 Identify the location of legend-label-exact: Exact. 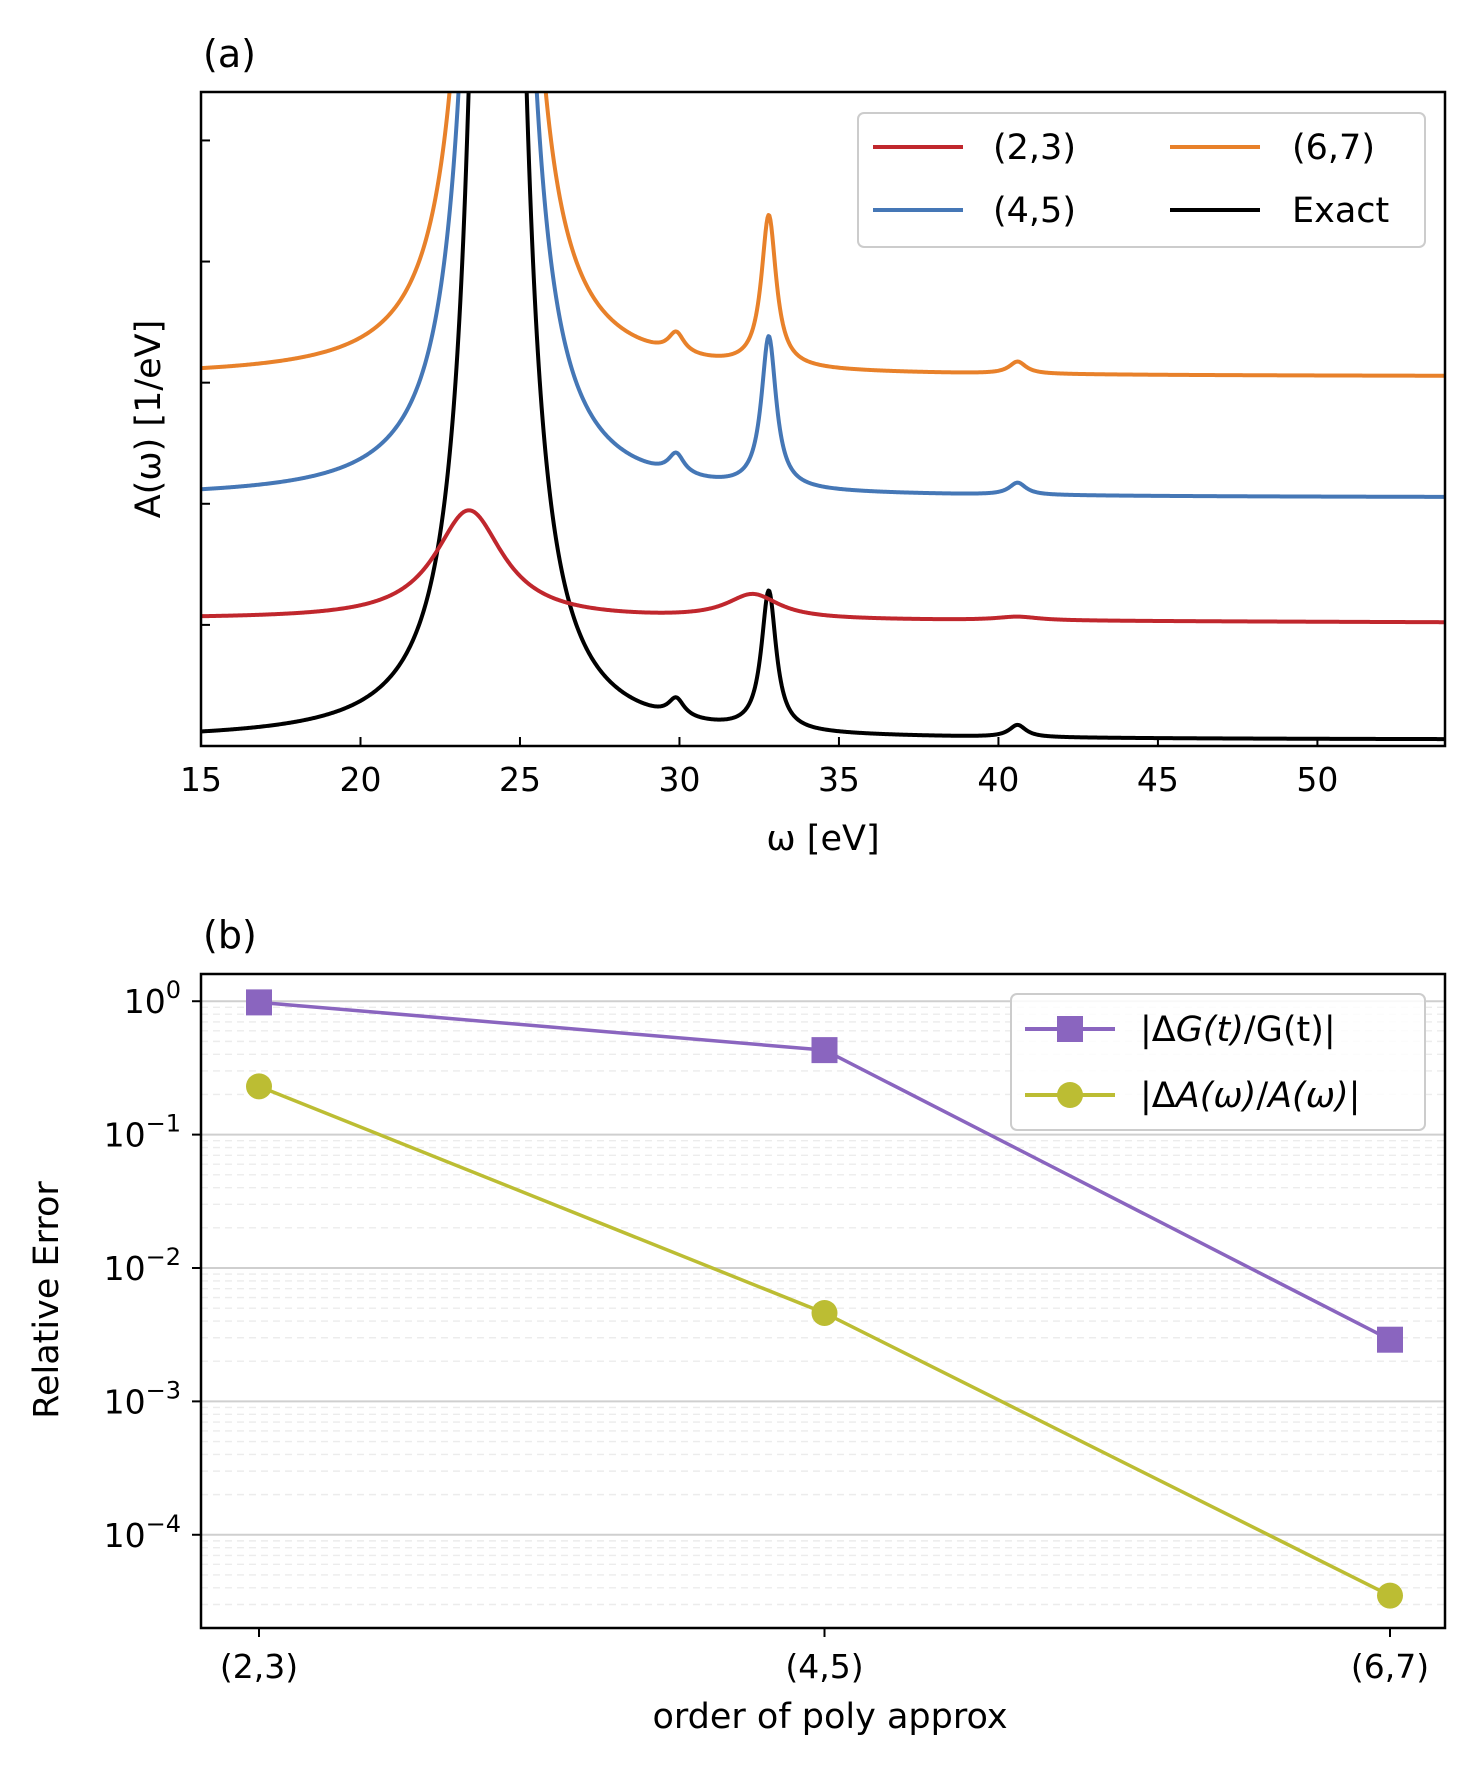
(1340, 211).